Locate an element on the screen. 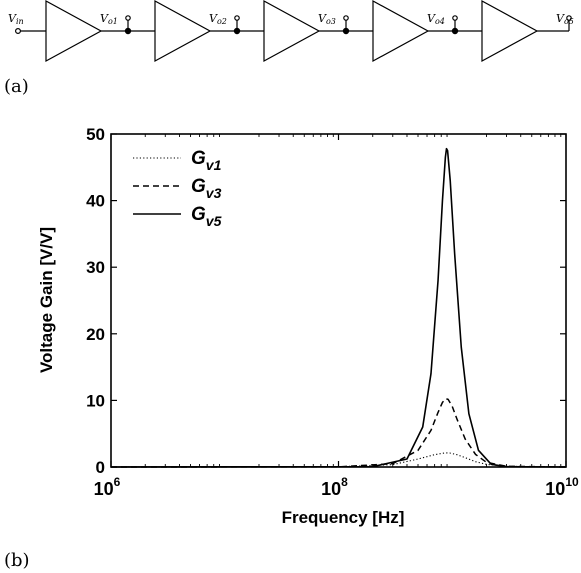  junction-o2 is located at coordinates (237, 31).